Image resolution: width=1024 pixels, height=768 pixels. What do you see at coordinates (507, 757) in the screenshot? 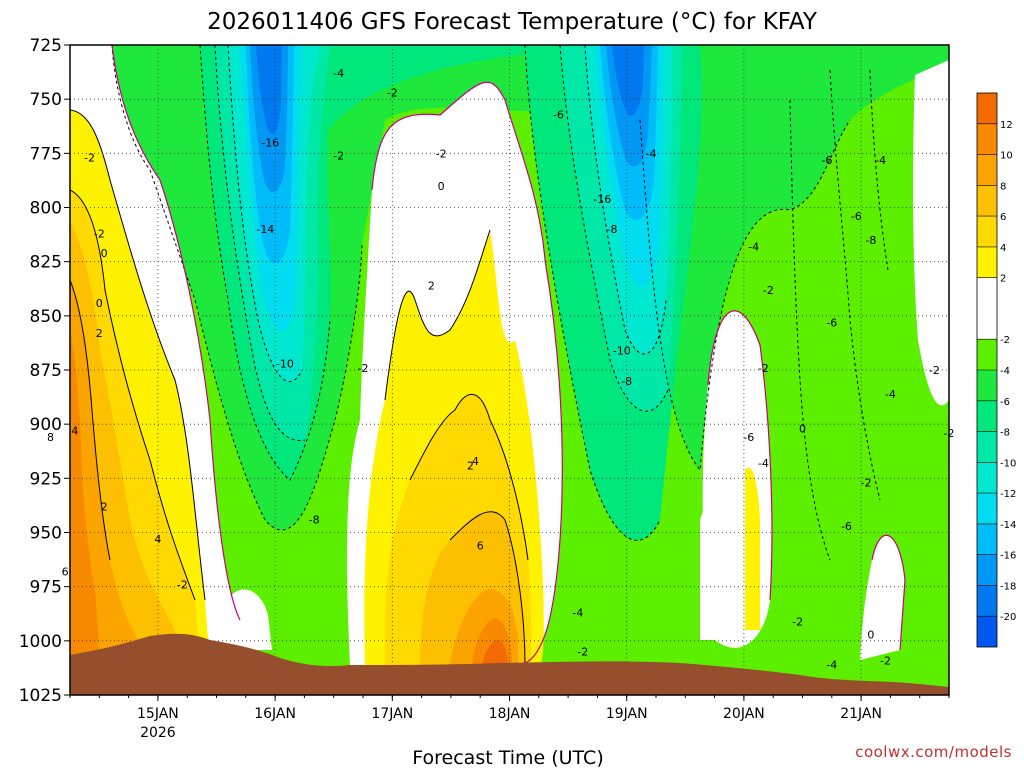
I see `x-axis-title: Forecast Time (UTC)` at bounding box center [507, 757].